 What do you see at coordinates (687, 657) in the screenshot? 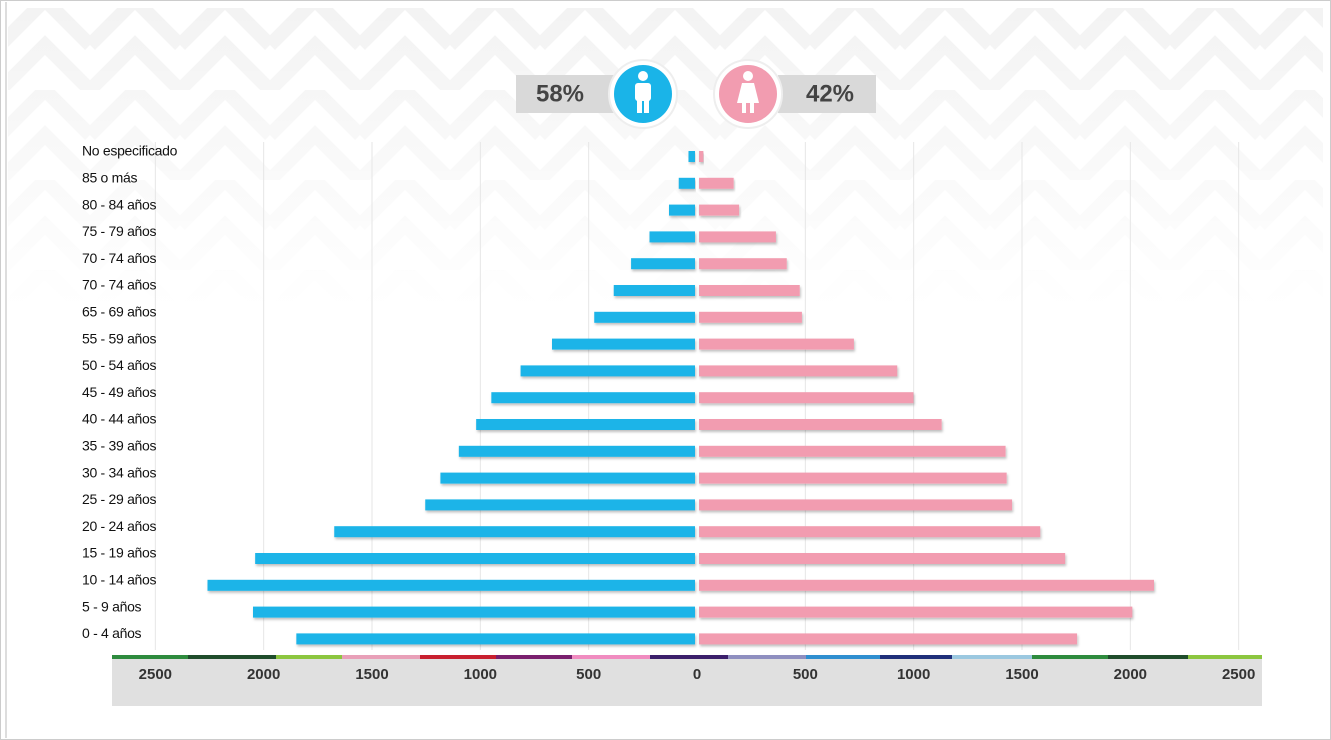
I see `color-strip` at bounding box center [687, 657].